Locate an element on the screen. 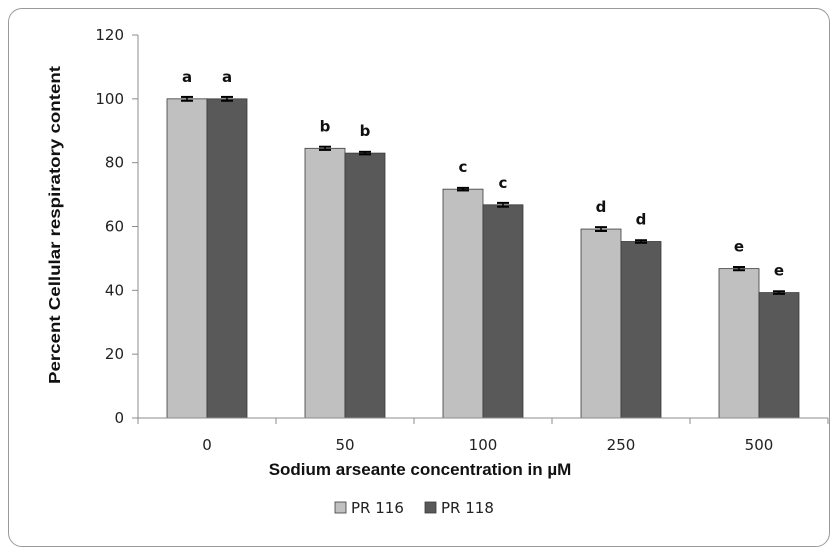 Image resolution: width=840 pixels, height=557 pixels. x-tick-label: 0 is located at coordinates (207, 445).